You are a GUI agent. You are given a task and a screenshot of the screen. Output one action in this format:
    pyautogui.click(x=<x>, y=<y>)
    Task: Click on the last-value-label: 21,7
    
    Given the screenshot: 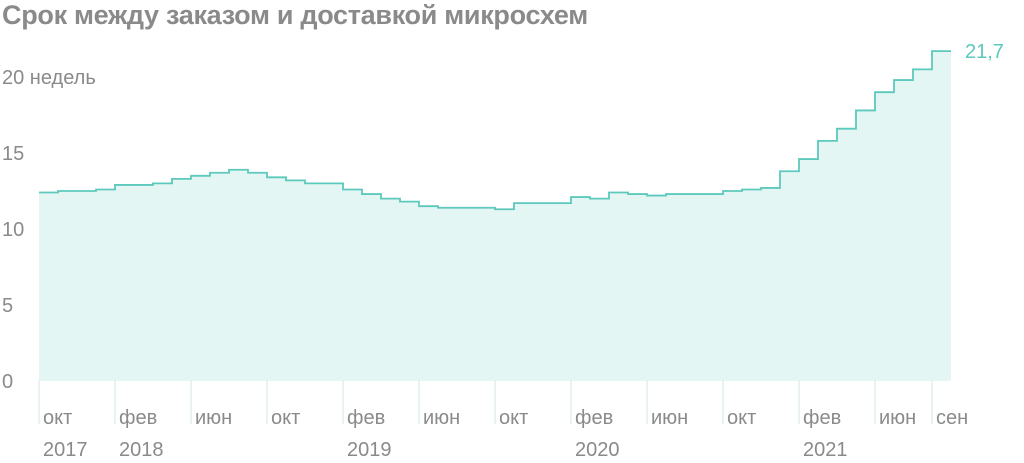 What is the action you would take?
    pyautogui.click(x=984, y=52)
    